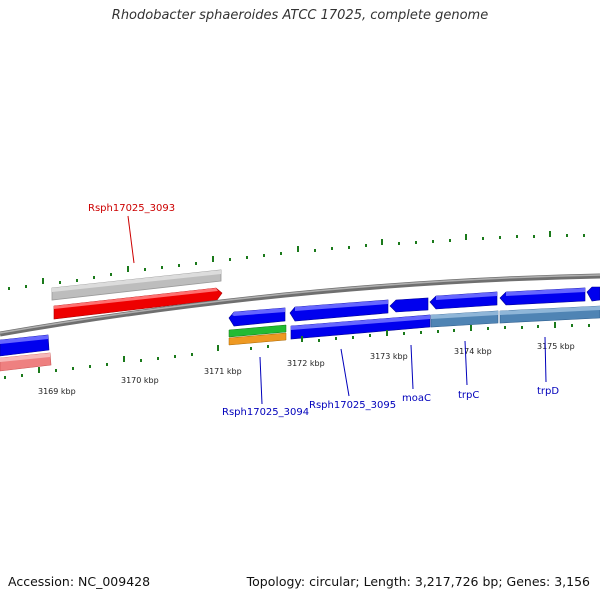  I want to click on gene-label-moac: moaC, so click(416, 398).